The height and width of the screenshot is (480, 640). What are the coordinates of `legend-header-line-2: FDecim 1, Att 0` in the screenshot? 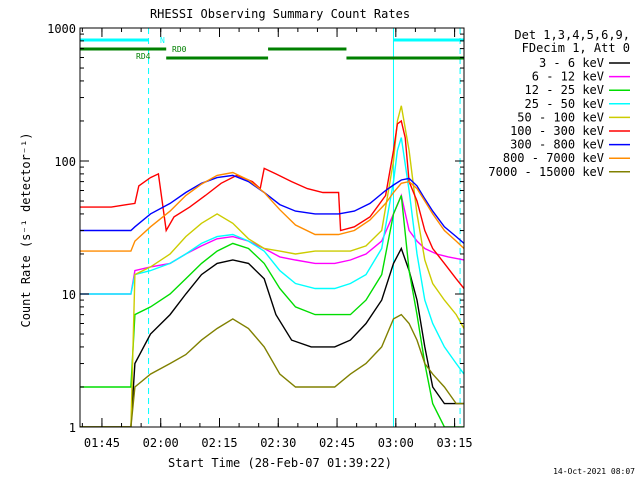 It's located at (576, 48).